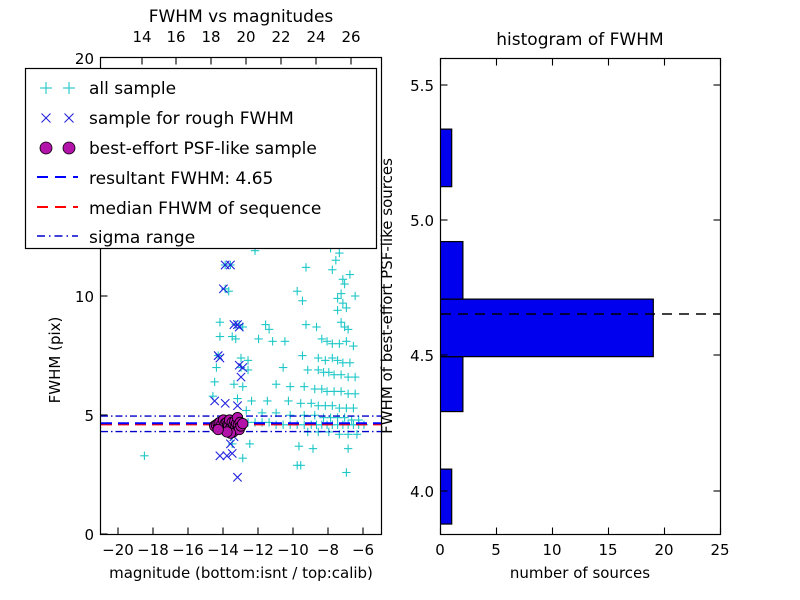 The width and height of the screenshot is (800, 600). I want to click on legend-label: resultant FWHM: 4.65, so click(181, 179).